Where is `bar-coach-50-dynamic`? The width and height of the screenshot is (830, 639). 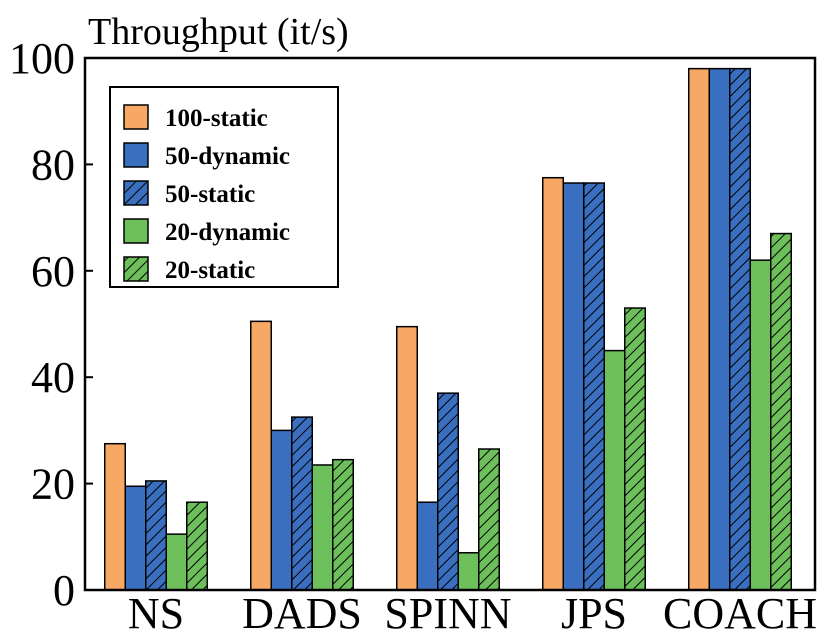 bar-coach-50-dynamic is located at coordinates (719, 329).